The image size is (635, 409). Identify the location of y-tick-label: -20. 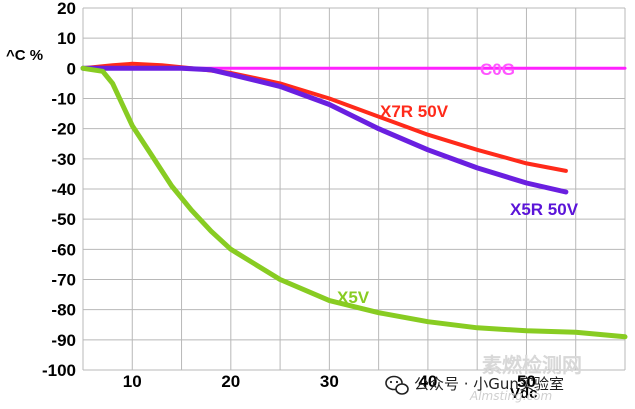
(63, 129).